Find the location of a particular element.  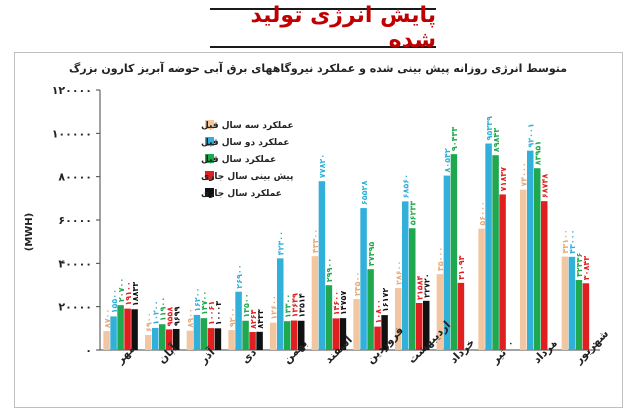

y-tick-label: ۲۰۰۰۰ is located at coordinates (75, 307).